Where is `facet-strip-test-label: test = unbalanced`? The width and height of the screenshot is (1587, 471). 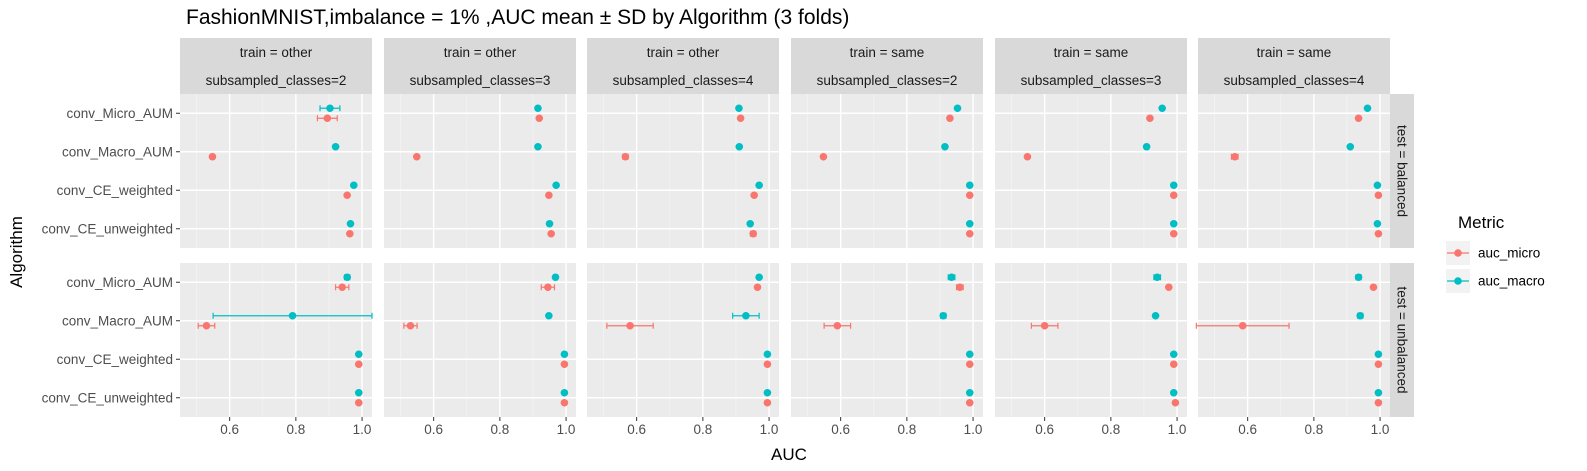 facet-strip-test-label: test = unbalanced is located at coordinates (1402, 340).